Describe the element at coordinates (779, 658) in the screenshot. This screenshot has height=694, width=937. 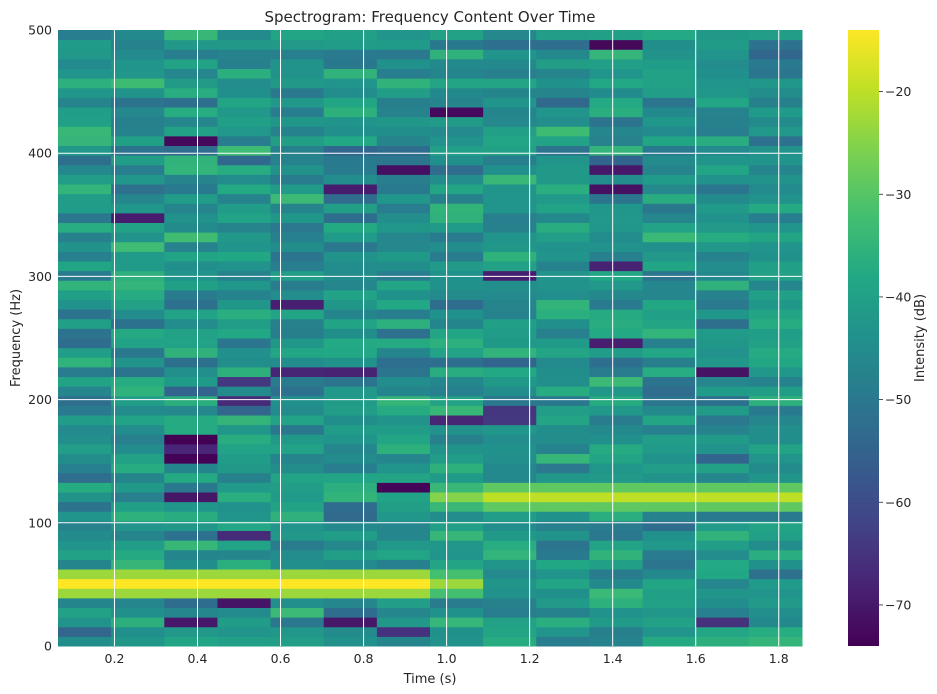
I see `x-tick-label: 1.8` at that location.